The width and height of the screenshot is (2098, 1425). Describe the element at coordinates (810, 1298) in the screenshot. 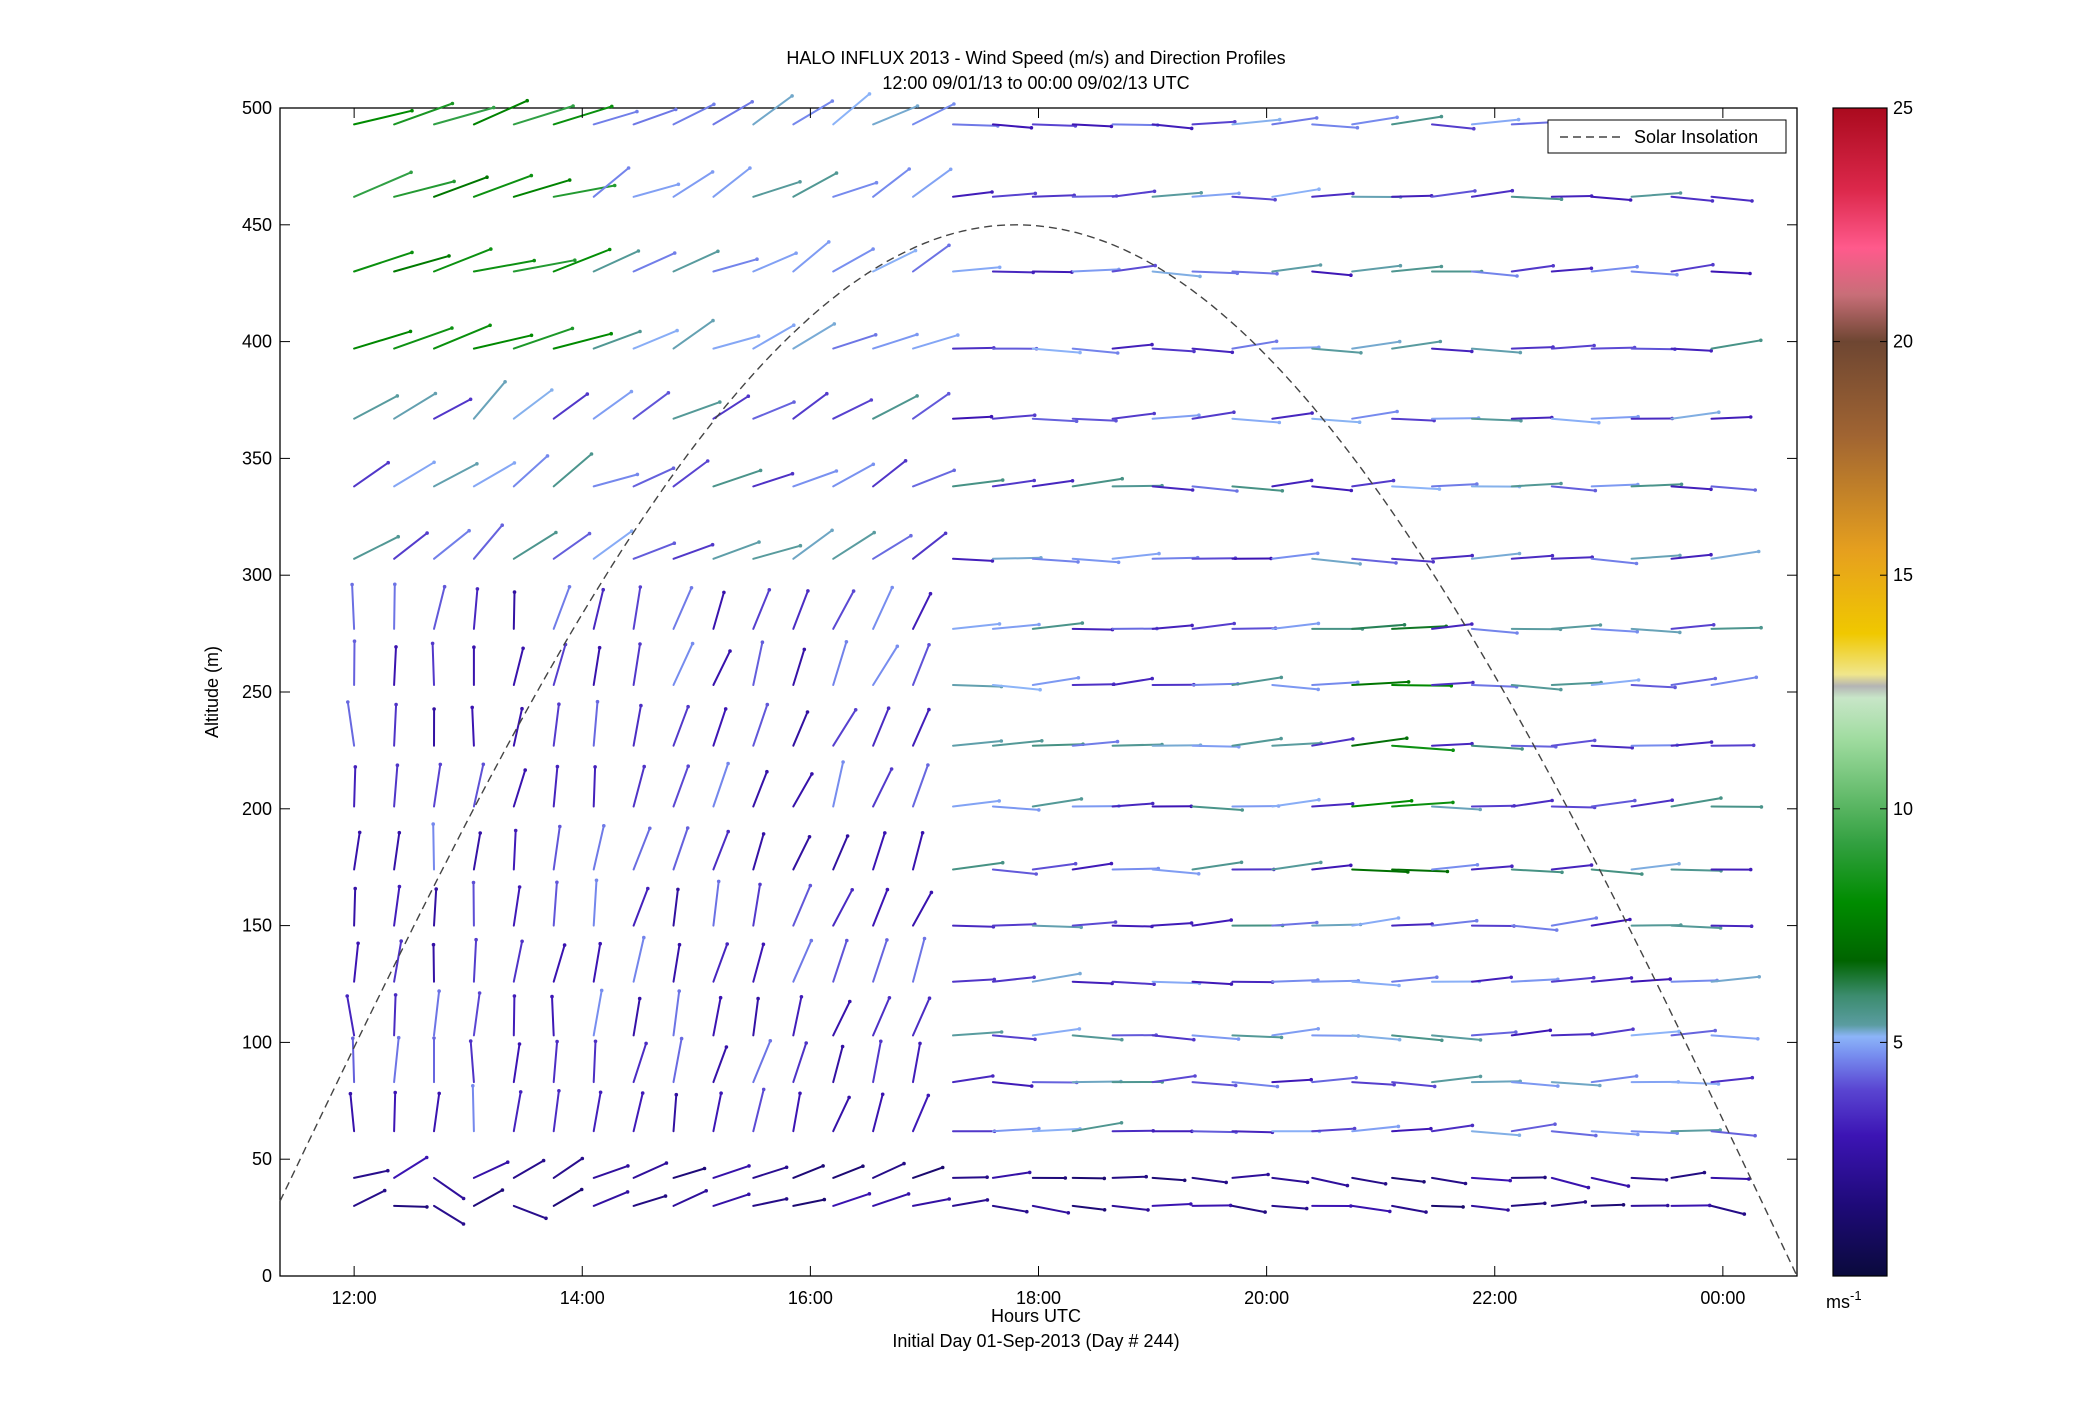

I see `x-tick-label: 16:00` at that location.